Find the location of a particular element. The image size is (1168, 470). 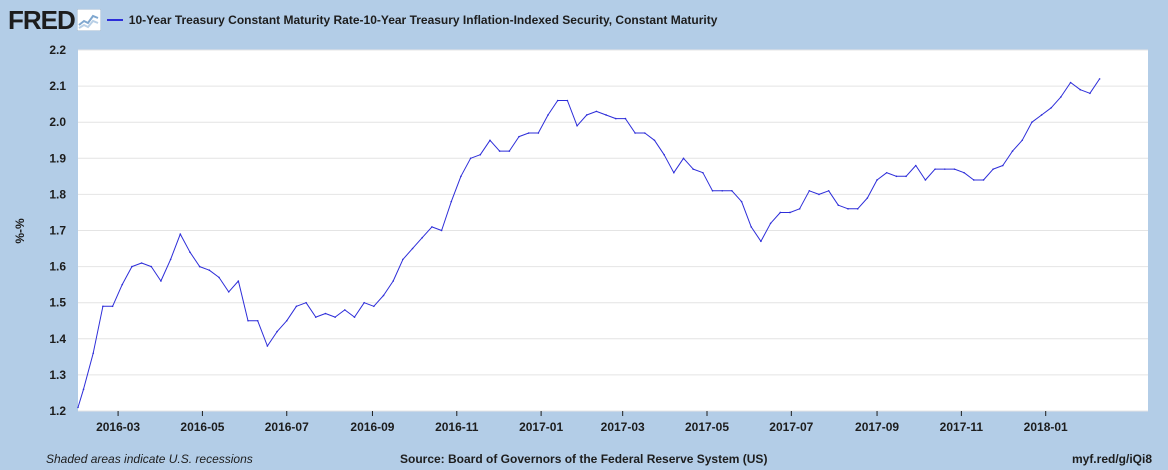

x-tick-label: 2016-11 is located at coordinates (457, 427).